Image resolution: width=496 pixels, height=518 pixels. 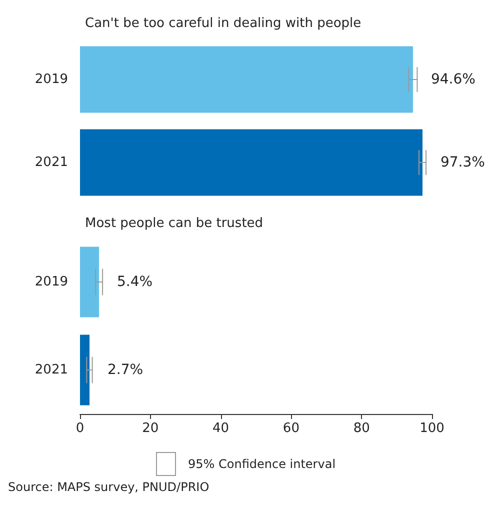 What do you see at coordinates (135, 282) in the screenshot?
I see `data-label: 5.4%` at bounding box center [135, 282].